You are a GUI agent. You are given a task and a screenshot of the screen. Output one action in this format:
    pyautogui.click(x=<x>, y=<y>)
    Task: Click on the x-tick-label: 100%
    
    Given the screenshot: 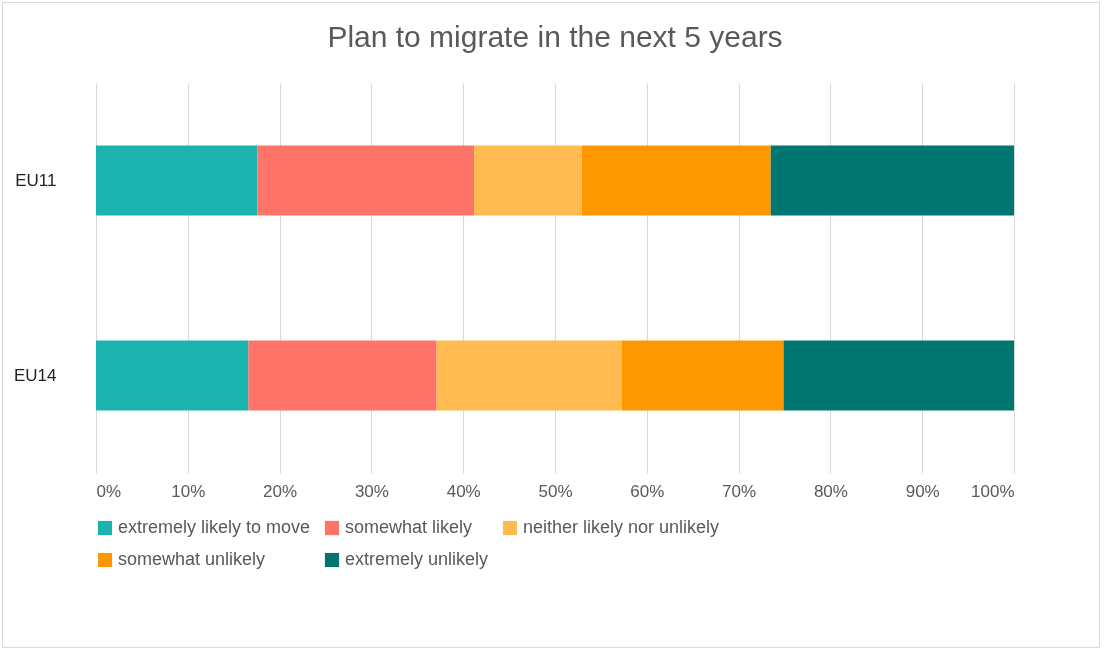 What is the action you would take?
    pyautogui.click(x=993, y=491)
    